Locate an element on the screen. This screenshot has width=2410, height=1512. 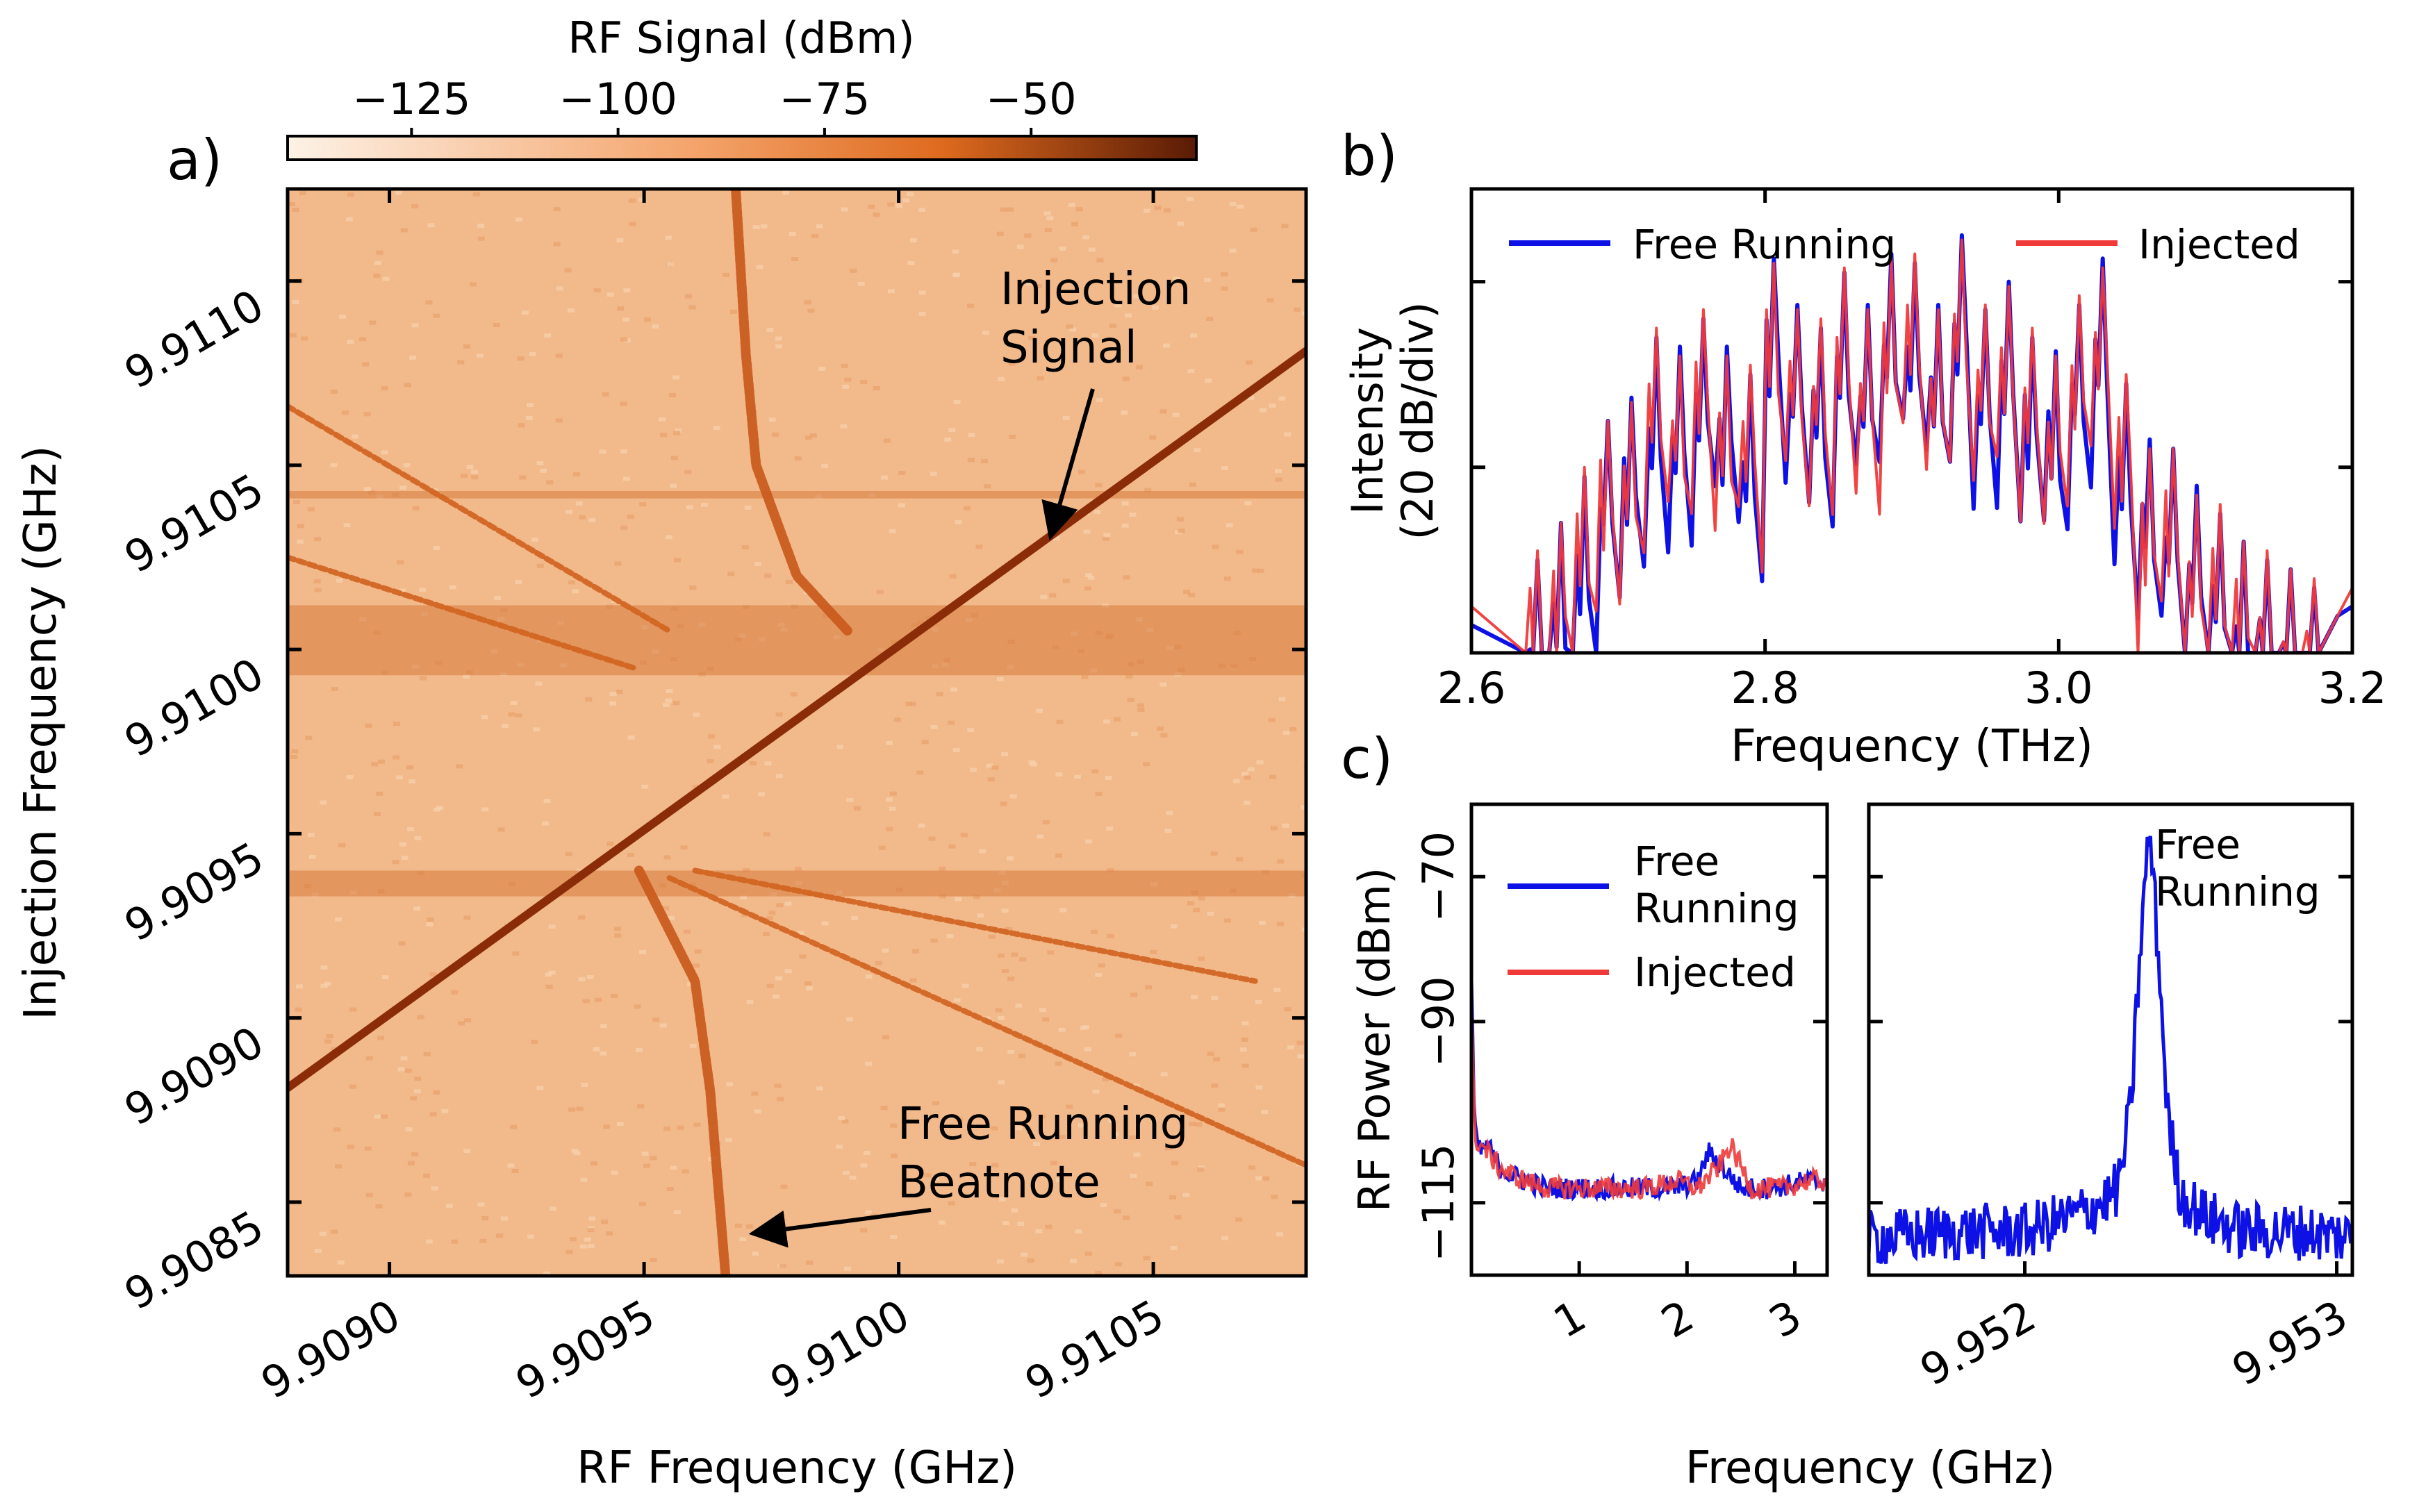
annotation-beatnote-line1: Free Running is located at coordinates (1043, 1125).